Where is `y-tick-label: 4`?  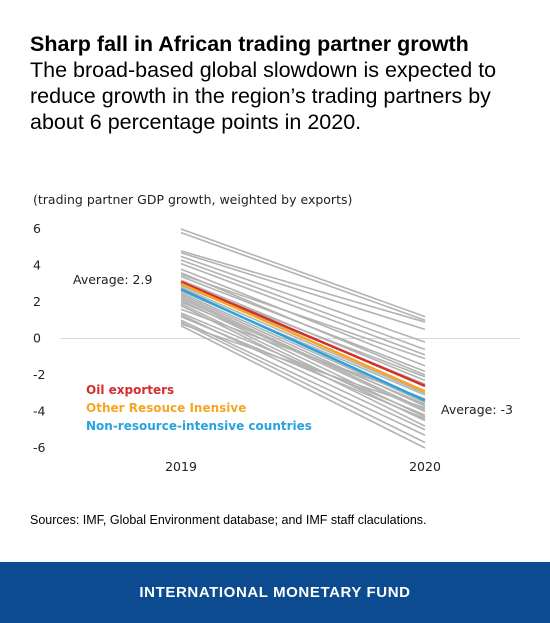 y-tick-label: 4 is located at coordinates (37, 265).